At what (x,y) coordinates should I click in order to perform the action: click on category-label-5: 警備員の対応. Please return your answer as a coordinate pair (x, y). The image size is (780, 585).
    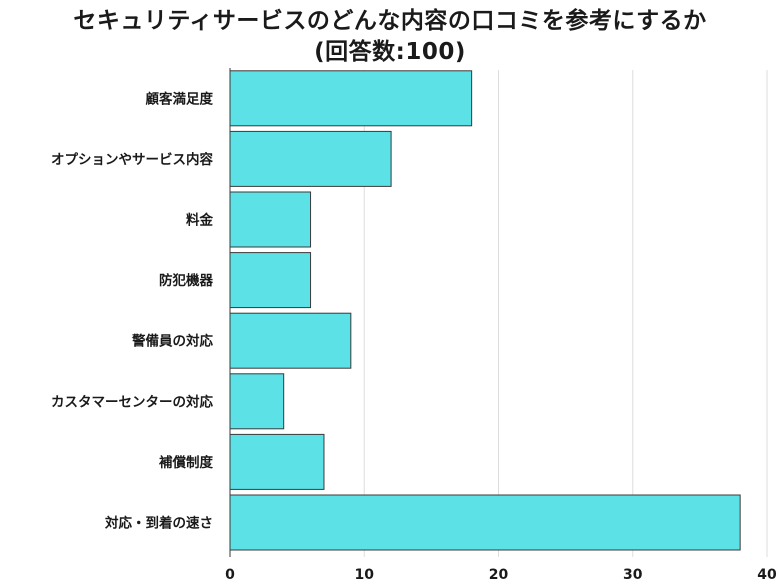
    Looking at the image, I should click on (172, 341).